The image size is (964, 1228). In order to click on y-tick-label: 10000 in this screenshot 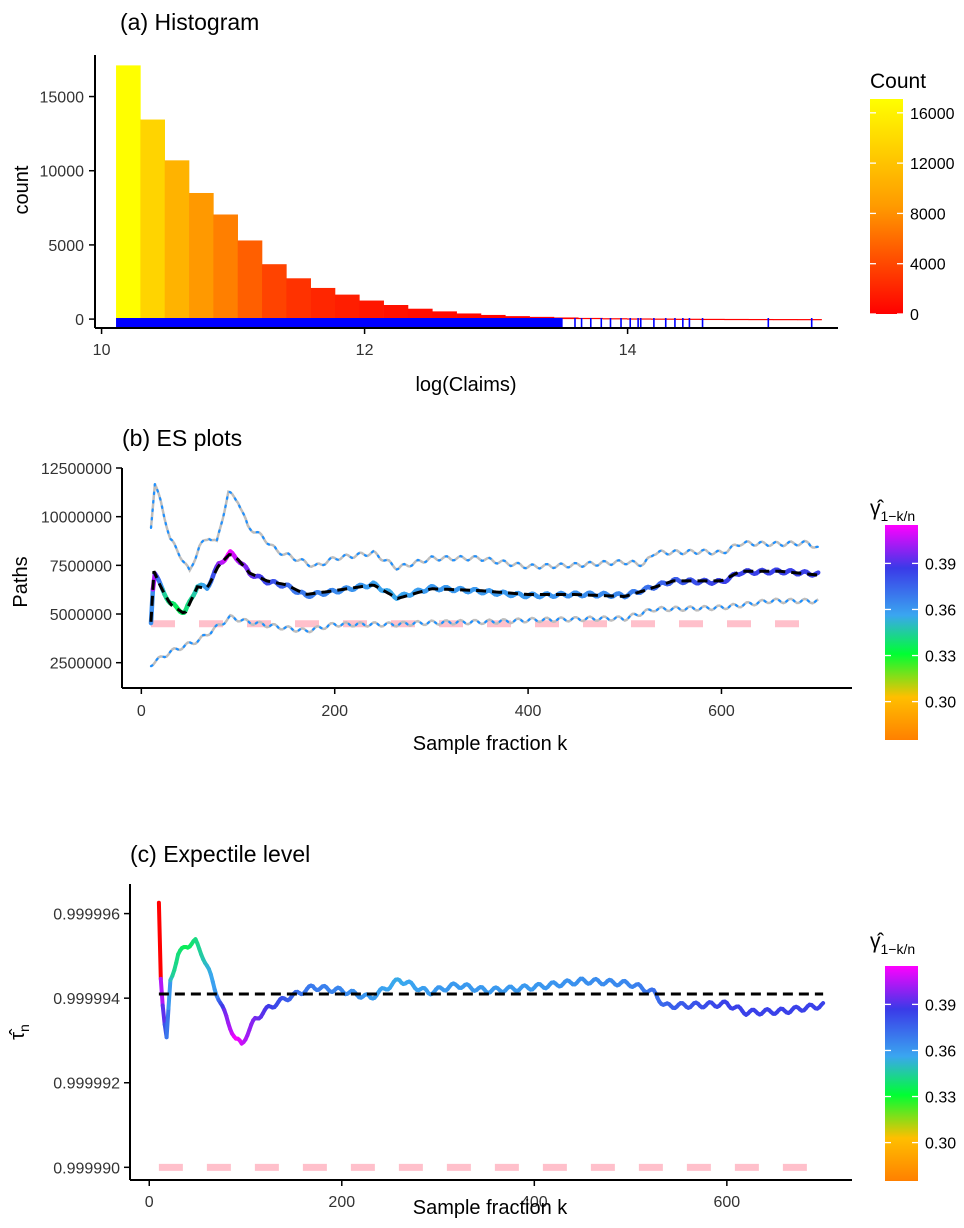, I will do `click(62, 172)`.